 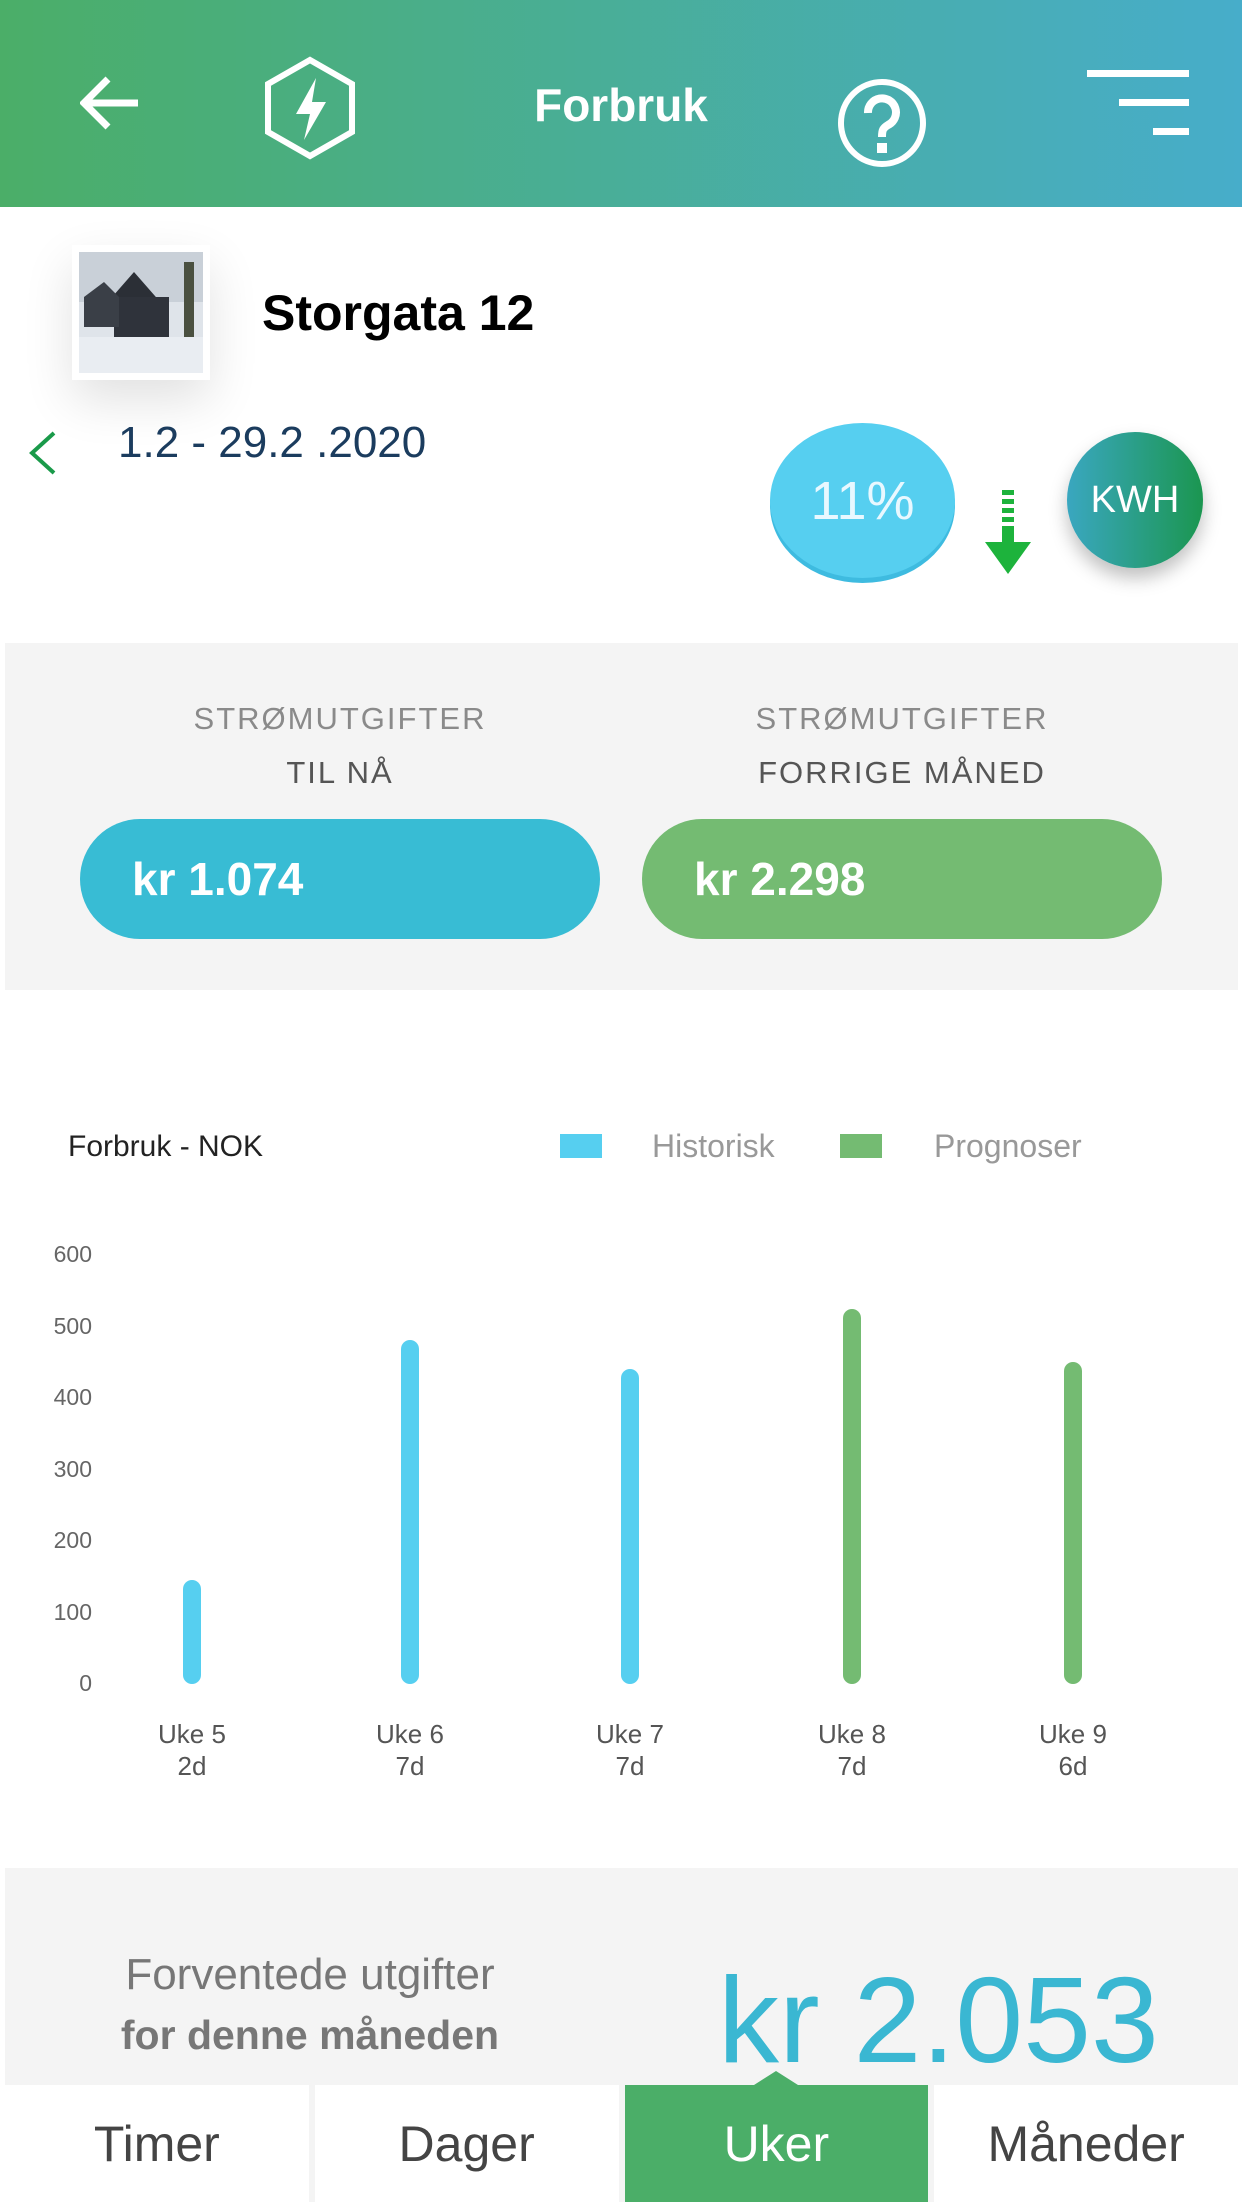 I want to click on y-tick-label: 400, so click(x=72, y=1397).